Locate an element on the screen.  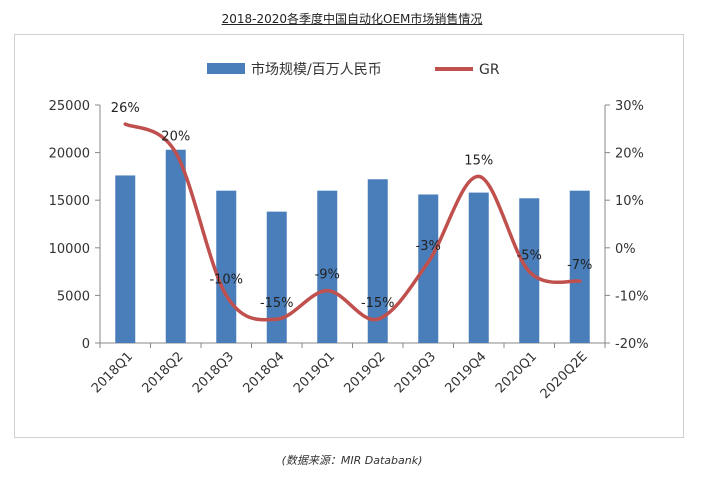
x-tick-label: 2019Q4 is located at coordinates (465, 372).